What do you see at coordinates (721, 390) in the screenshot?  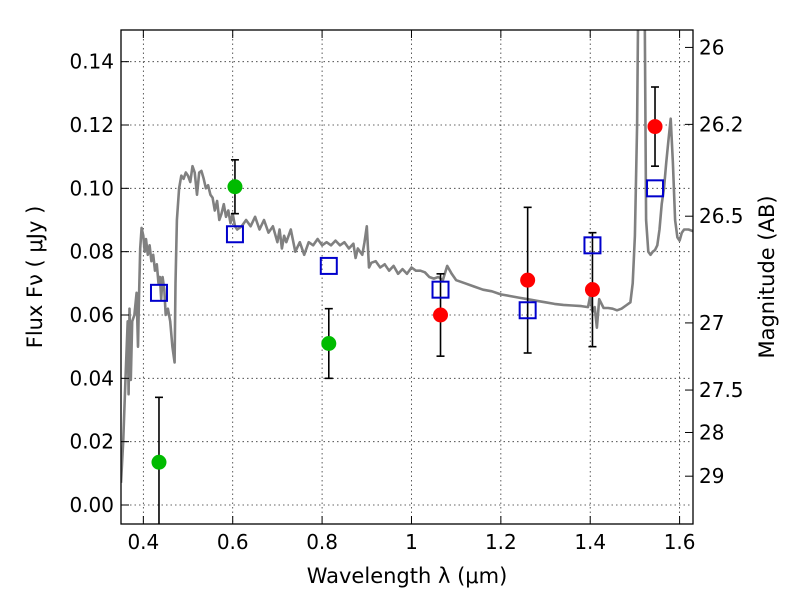 I see `right-tick-label: 27.5` at bounding box center [721, 390].